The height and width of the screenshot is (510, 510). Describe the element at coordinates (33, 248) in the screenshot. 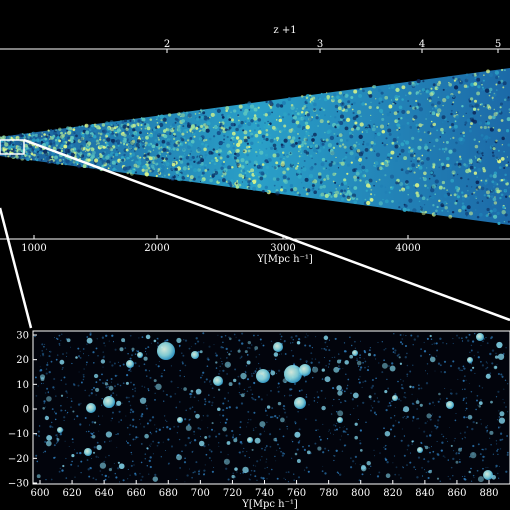

I see `distance-tick-label: 1000` at that location.